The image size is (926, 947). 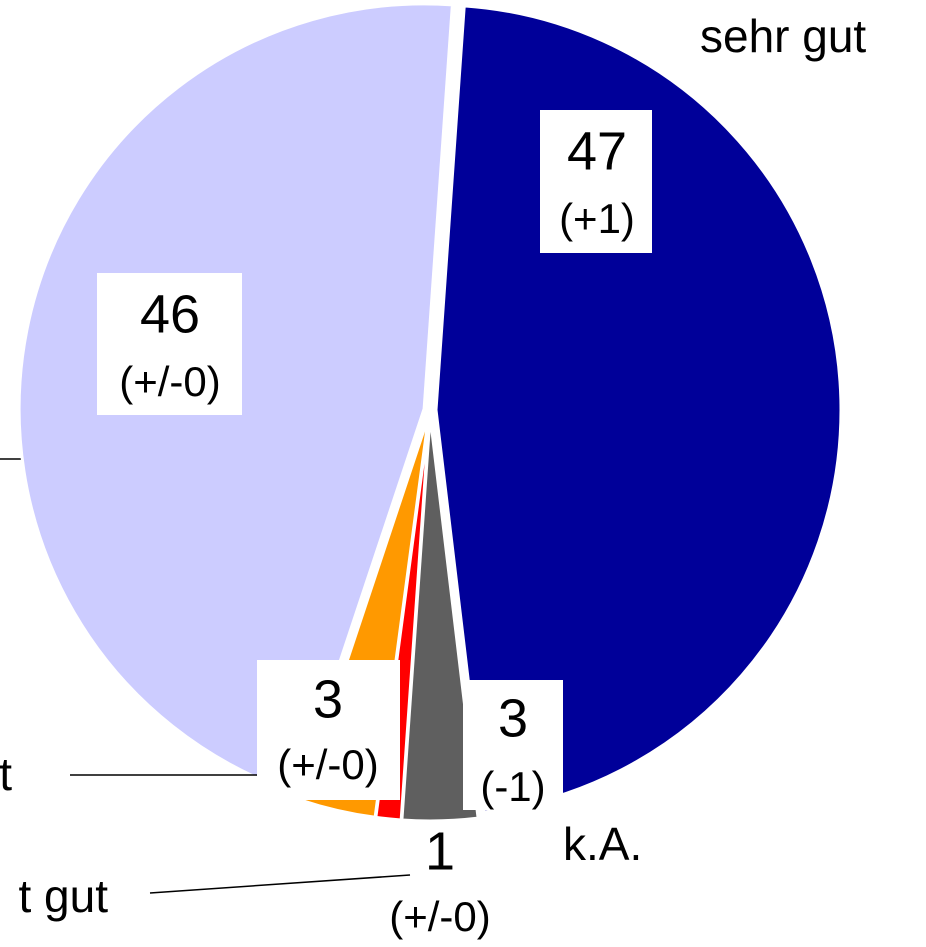 What do you see at coordinates (597, 218) in the screenshot?
I see `change-label: (+1)` at bounding box center [597, 218].